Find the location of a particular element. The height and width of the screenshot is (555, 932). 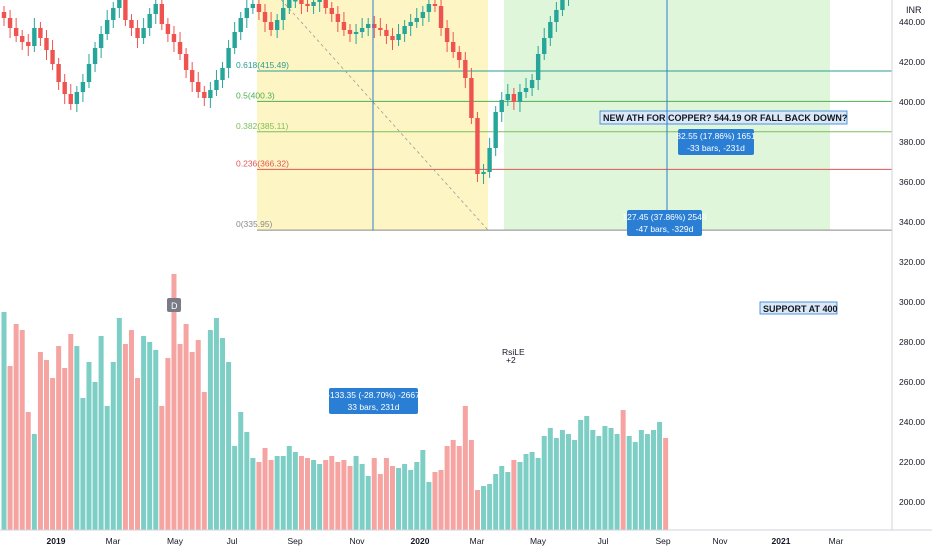

x-tick-label: Mar is located at coordinates (836, 541).